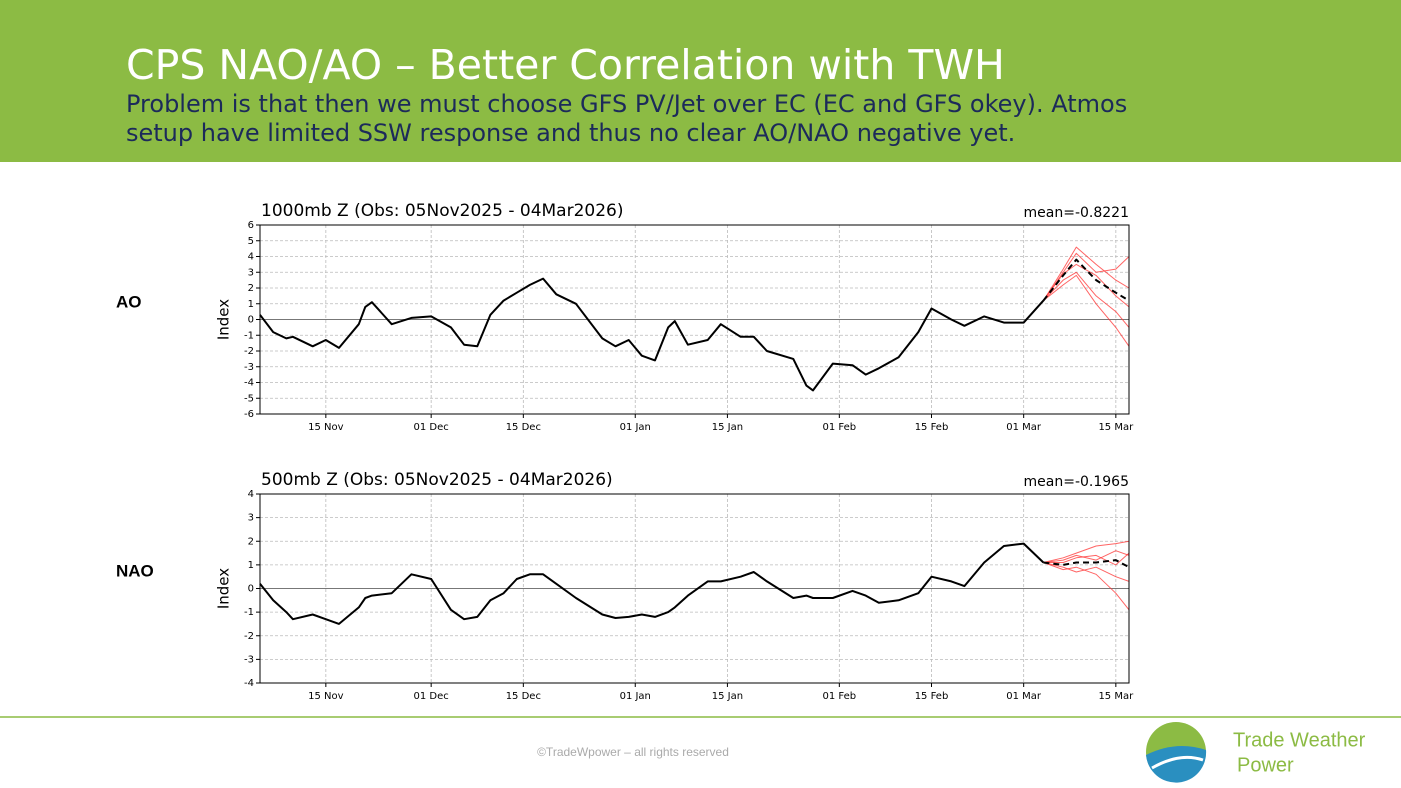 The height and width of the screenshot is (788, 1401). What do you see at coordinates (442, 211) in the screenshot?
I see `chart-title: 1000mb Z (Obs: 05Nov2025 - 04Mar2026)` at bounding box center [442, 211].